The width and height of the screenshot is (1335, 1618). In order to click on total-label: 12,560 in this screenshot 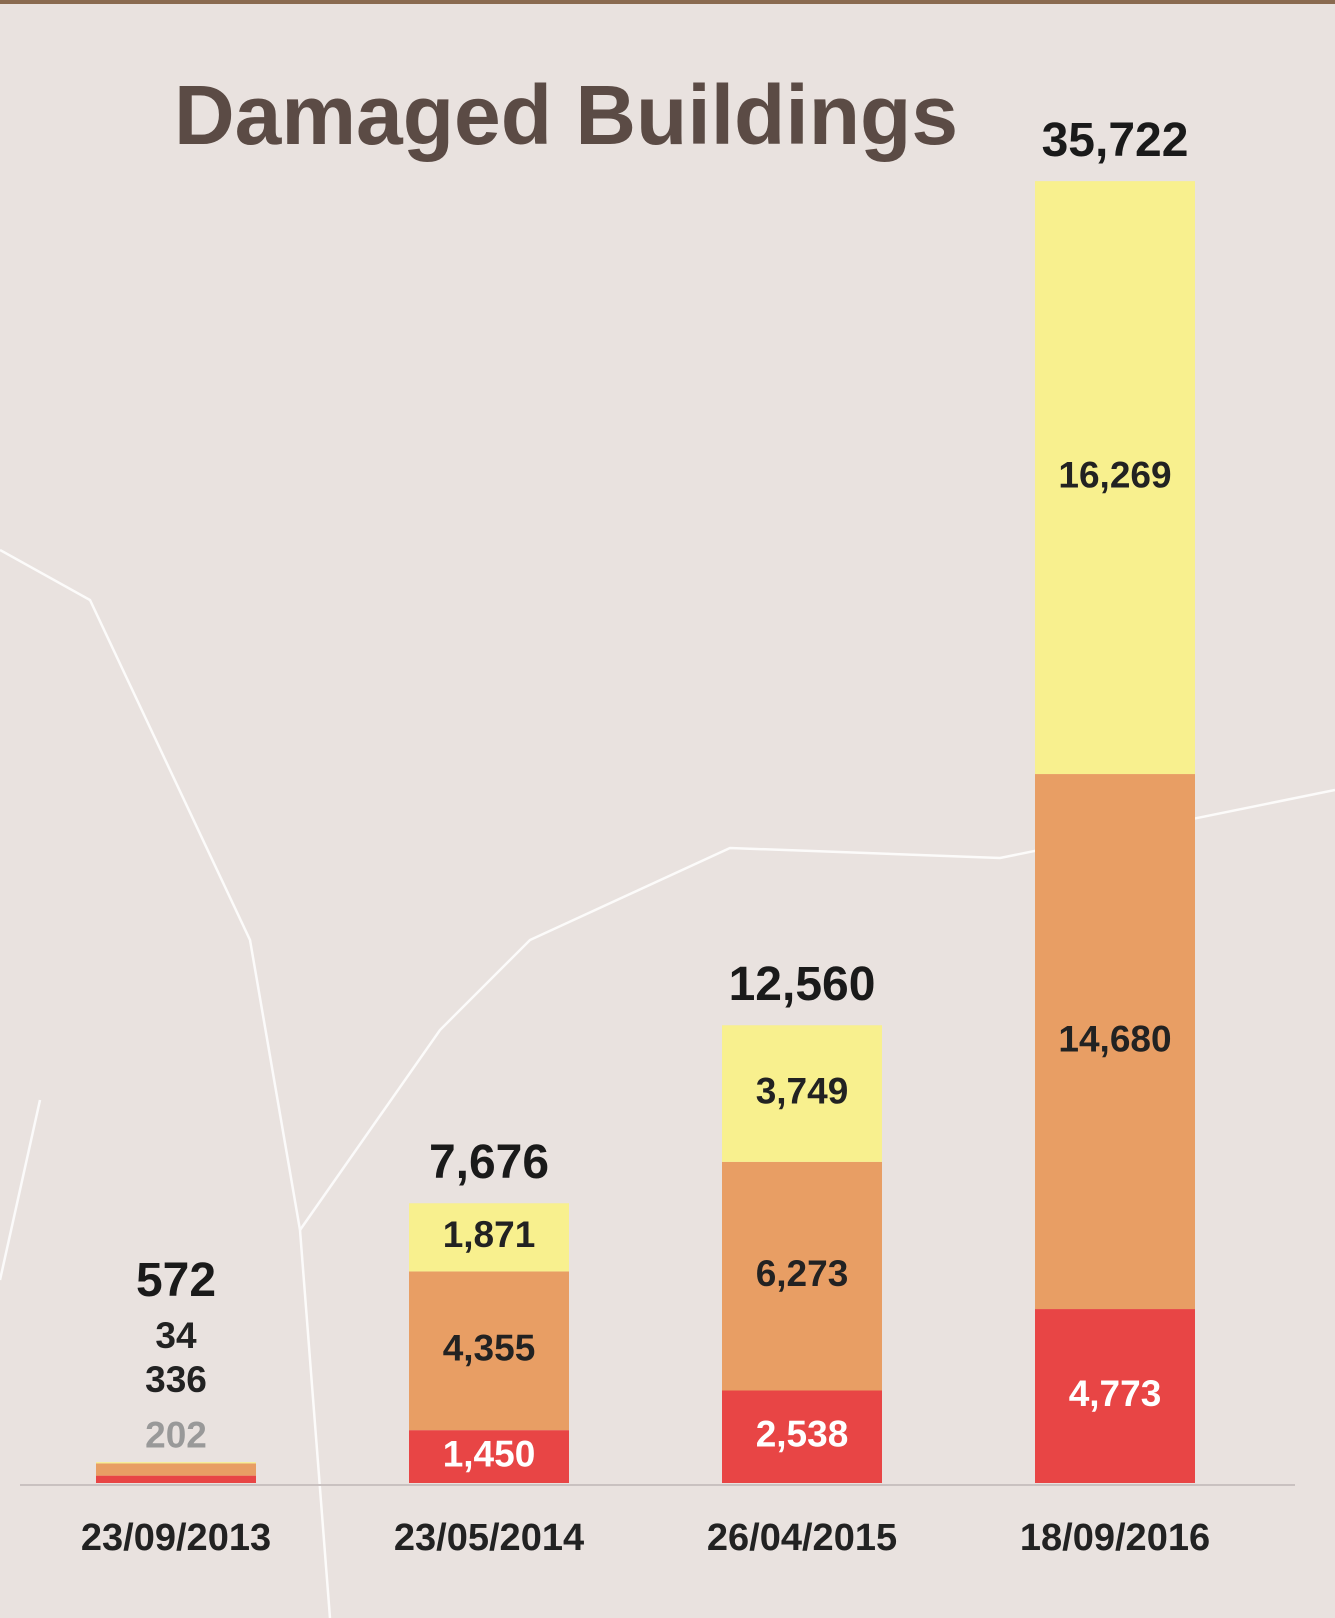, I will do `click(802, 984)`.